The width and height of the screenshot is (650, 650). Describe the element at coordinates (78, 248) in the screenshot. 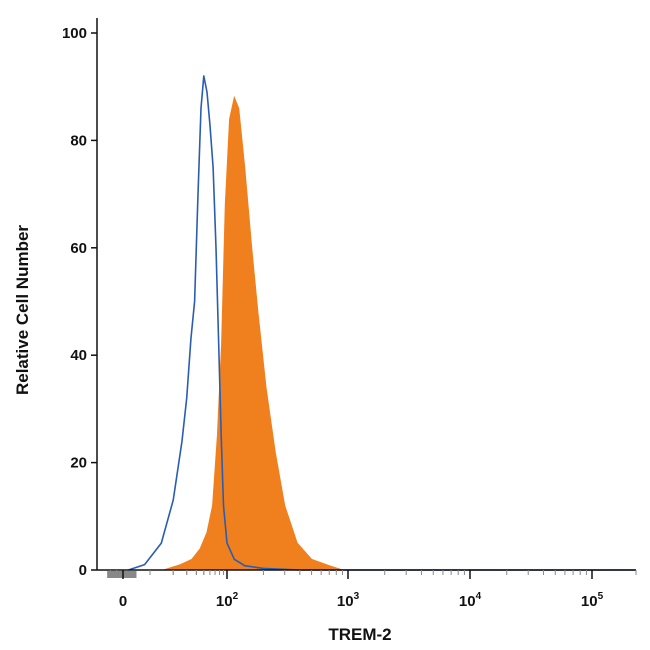

I see `y-tick-label: 60` at that location.